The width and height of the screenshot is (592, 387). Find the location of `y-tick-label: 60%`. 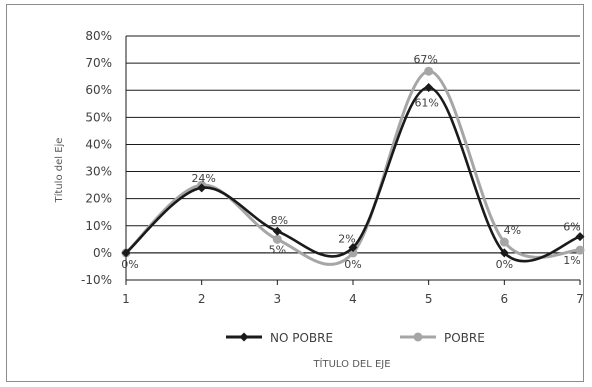

y-tick-label: 60% is located at coordinates (98, 90).